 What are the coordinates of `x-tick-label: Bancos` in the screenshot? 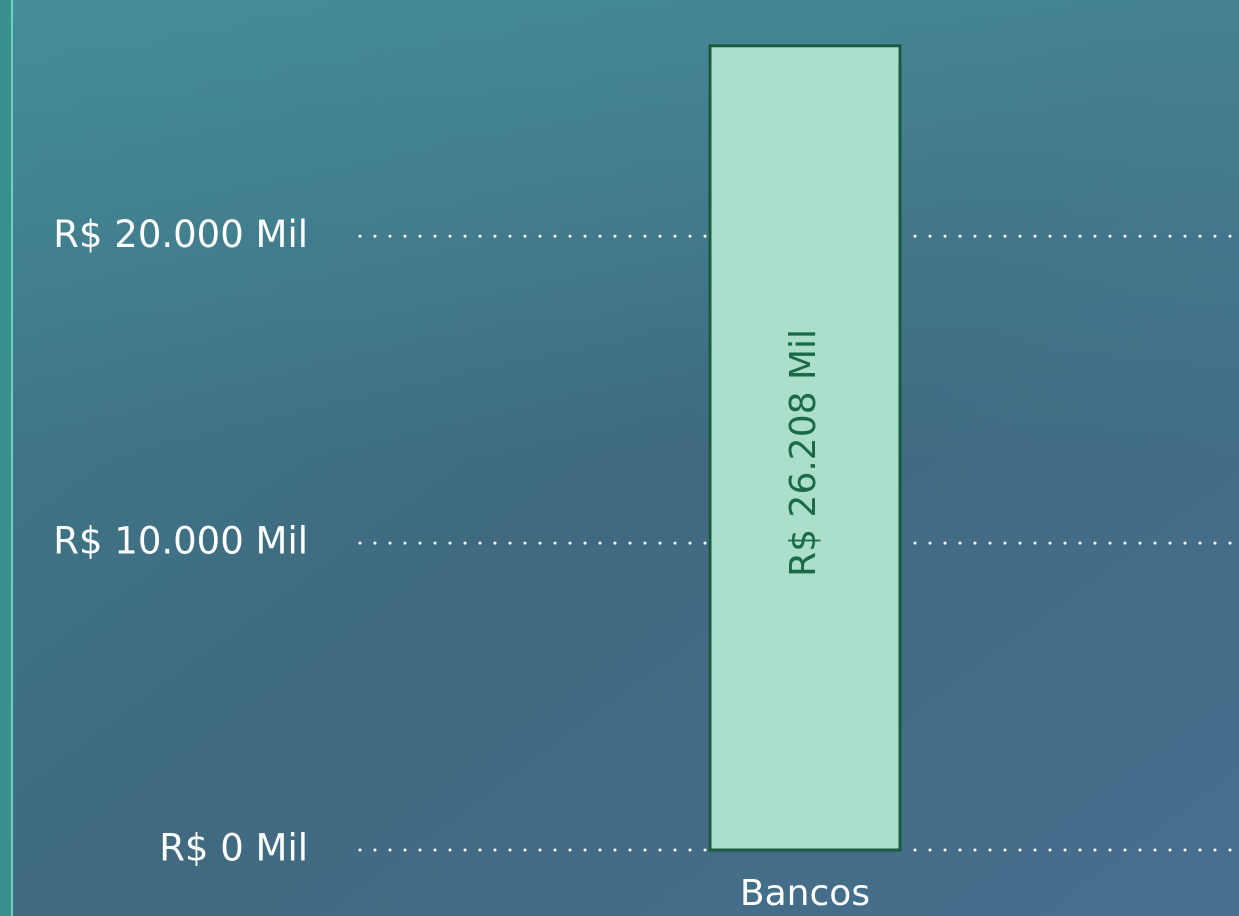 It's located at (805, 893).